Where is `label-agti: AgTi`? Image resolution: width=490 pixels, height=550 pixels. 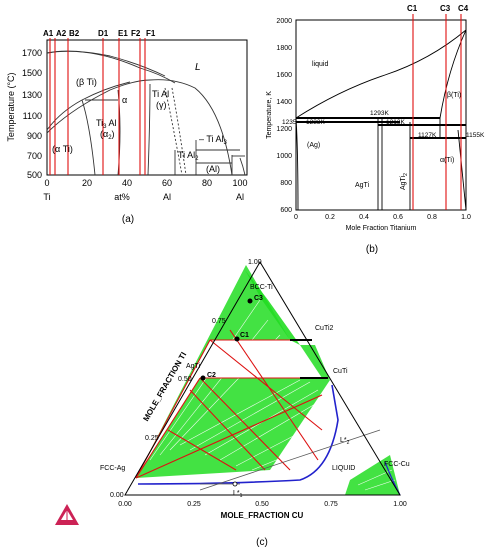
label-agti: AgTi is located at coordinates (362, 185).